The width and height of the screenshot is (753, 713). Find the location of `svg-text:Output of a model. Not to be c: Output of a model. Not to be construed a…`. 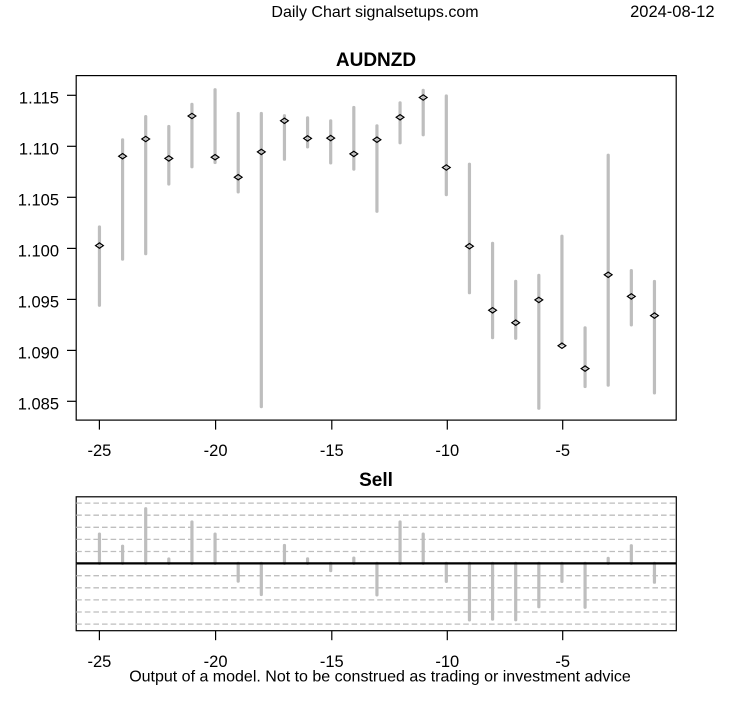

svg-text:Output of a model. Not to be c: Output of a model. Not to be construed a… is located at coordinates (380, 677).